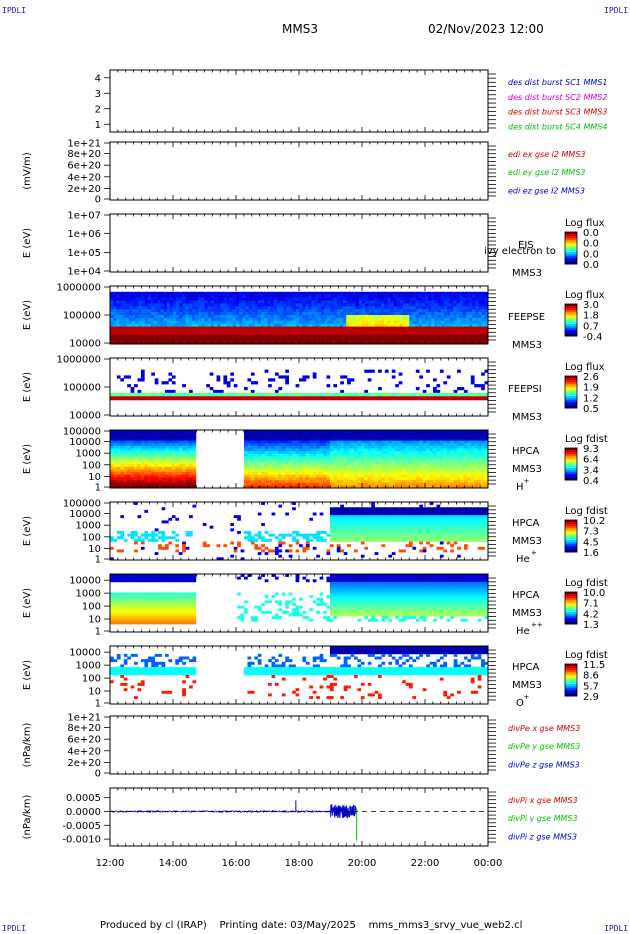 The width and height of the screenshot is (630, 934). I want to click on y-tick-label: 100000, so click(82, 388).